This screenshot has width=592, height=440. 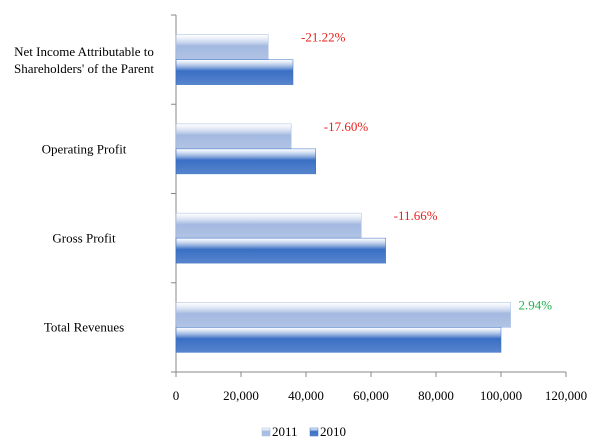 What do you see at coordinates (566, 395) in the screenshot?
I see `x-tick-label: 120,000` at bounding box center [566, 395].